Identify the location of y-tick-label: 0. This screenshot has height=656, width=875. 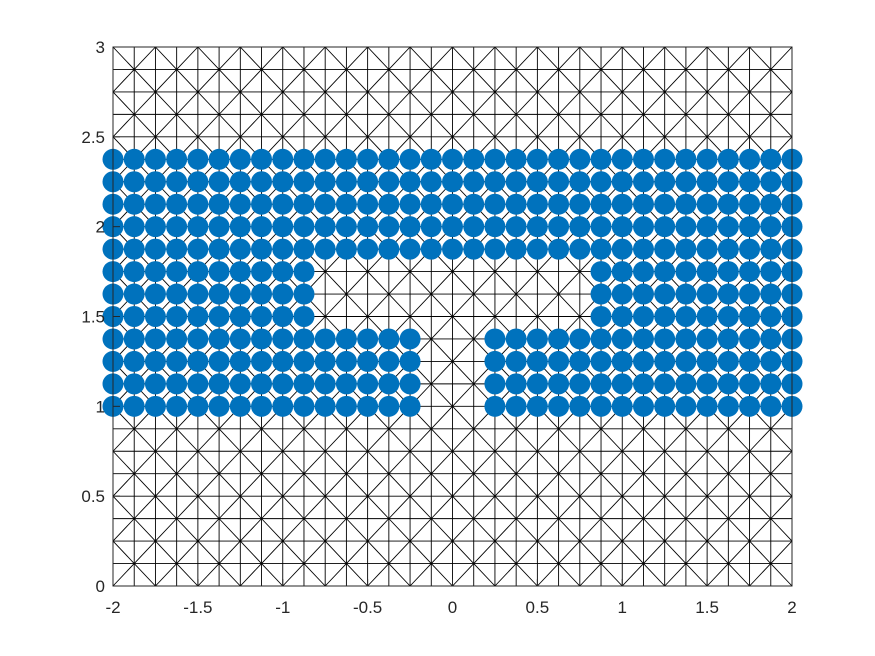
(100, 586).